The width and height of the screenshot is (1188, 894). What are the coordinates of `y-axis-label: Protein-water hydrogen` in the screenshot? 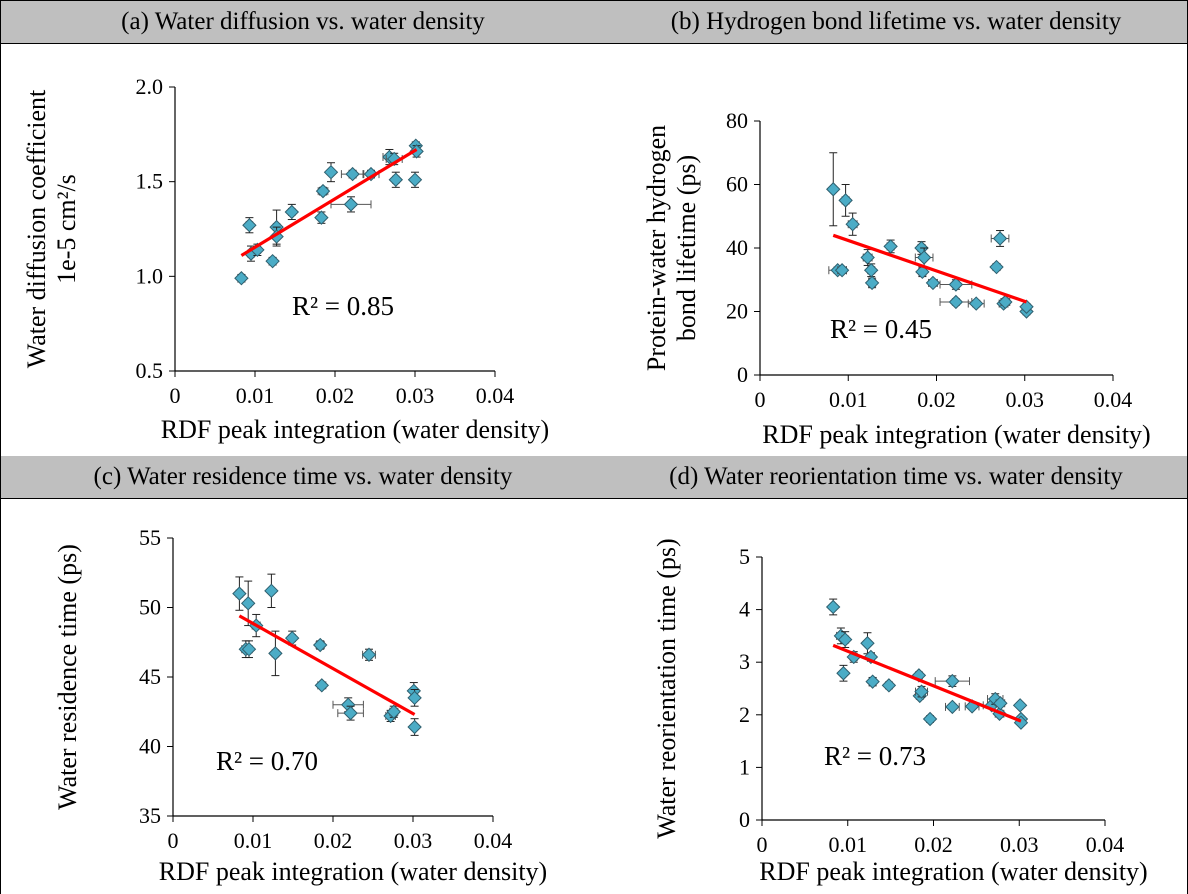 It's located at (656, 248).